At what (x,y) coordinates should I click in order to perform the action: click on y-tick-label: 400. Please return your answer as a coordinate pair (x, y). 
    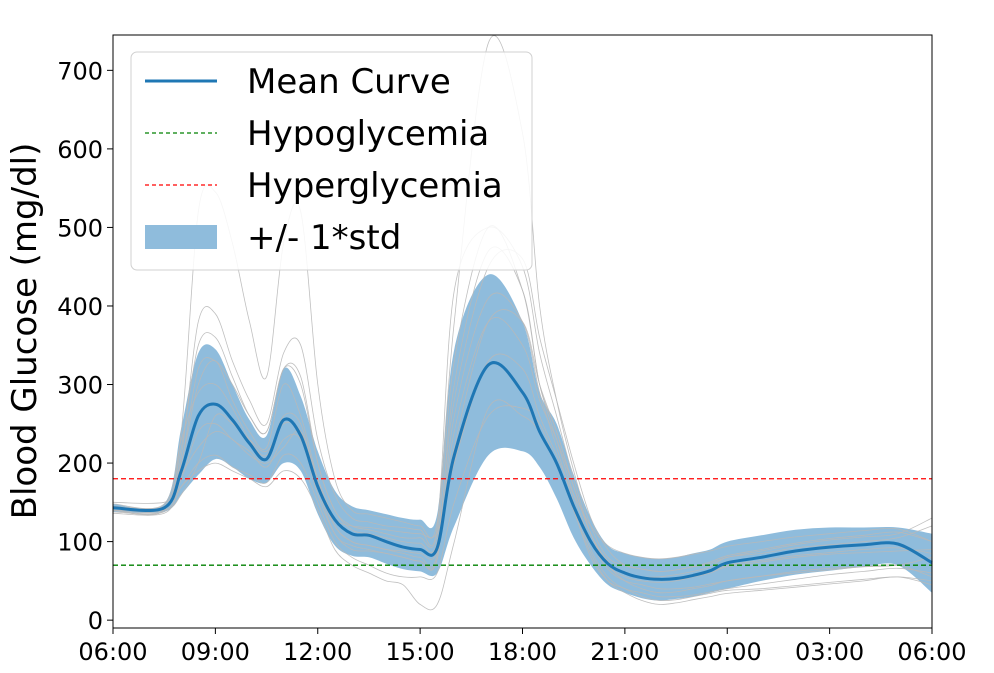
    Looking at the image, I should click on (80, 307).